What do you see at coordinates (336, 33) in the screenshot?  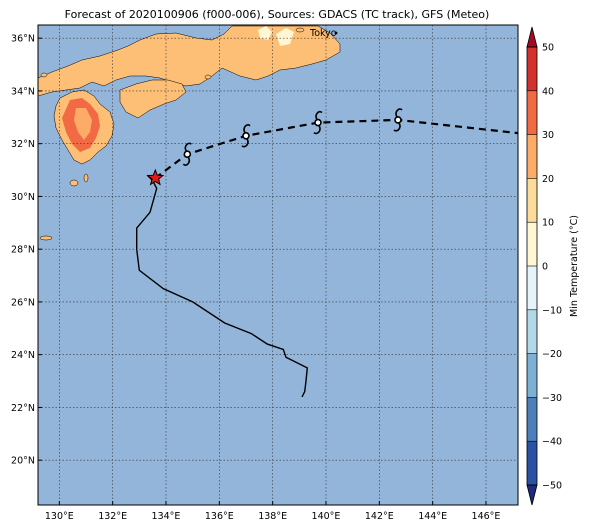 I see `city-marker-tokyo` at bounding box center [336, 33].